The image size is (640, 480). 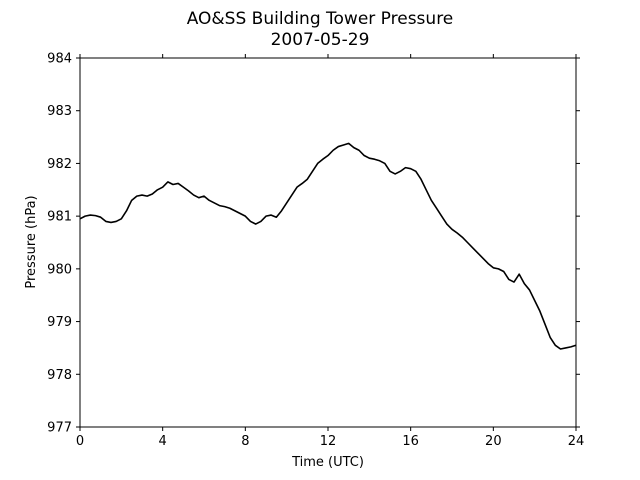 What do you see at coordinates (576, 441) in the screenshot?
I see `x-tick-label: 24` at bounding box center [576, 441].